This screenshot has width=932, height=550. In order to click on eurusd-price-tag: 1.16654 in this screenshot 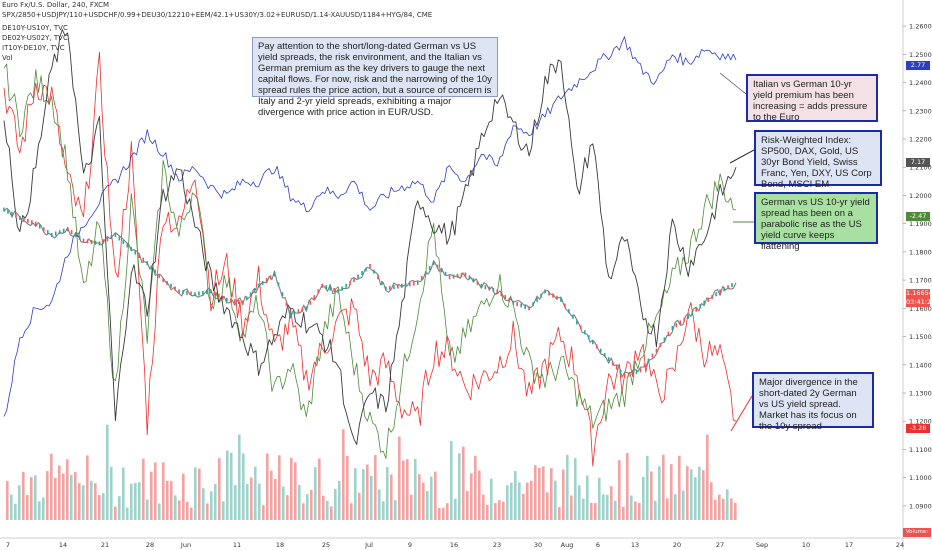, I will do `click(919, 293)`.